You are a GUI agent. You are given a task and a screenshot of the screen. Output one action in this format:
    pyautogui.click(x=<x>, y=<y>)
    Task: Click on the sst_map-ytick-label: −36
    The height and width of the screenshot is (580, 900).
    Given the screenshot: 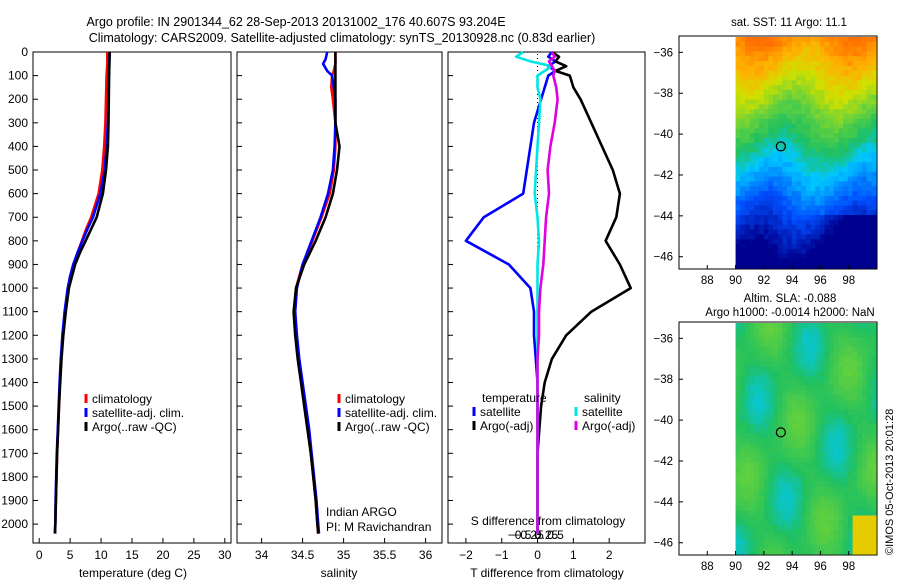 What is the action you would take?
    pyautogui.click(x=663, y=53)
    